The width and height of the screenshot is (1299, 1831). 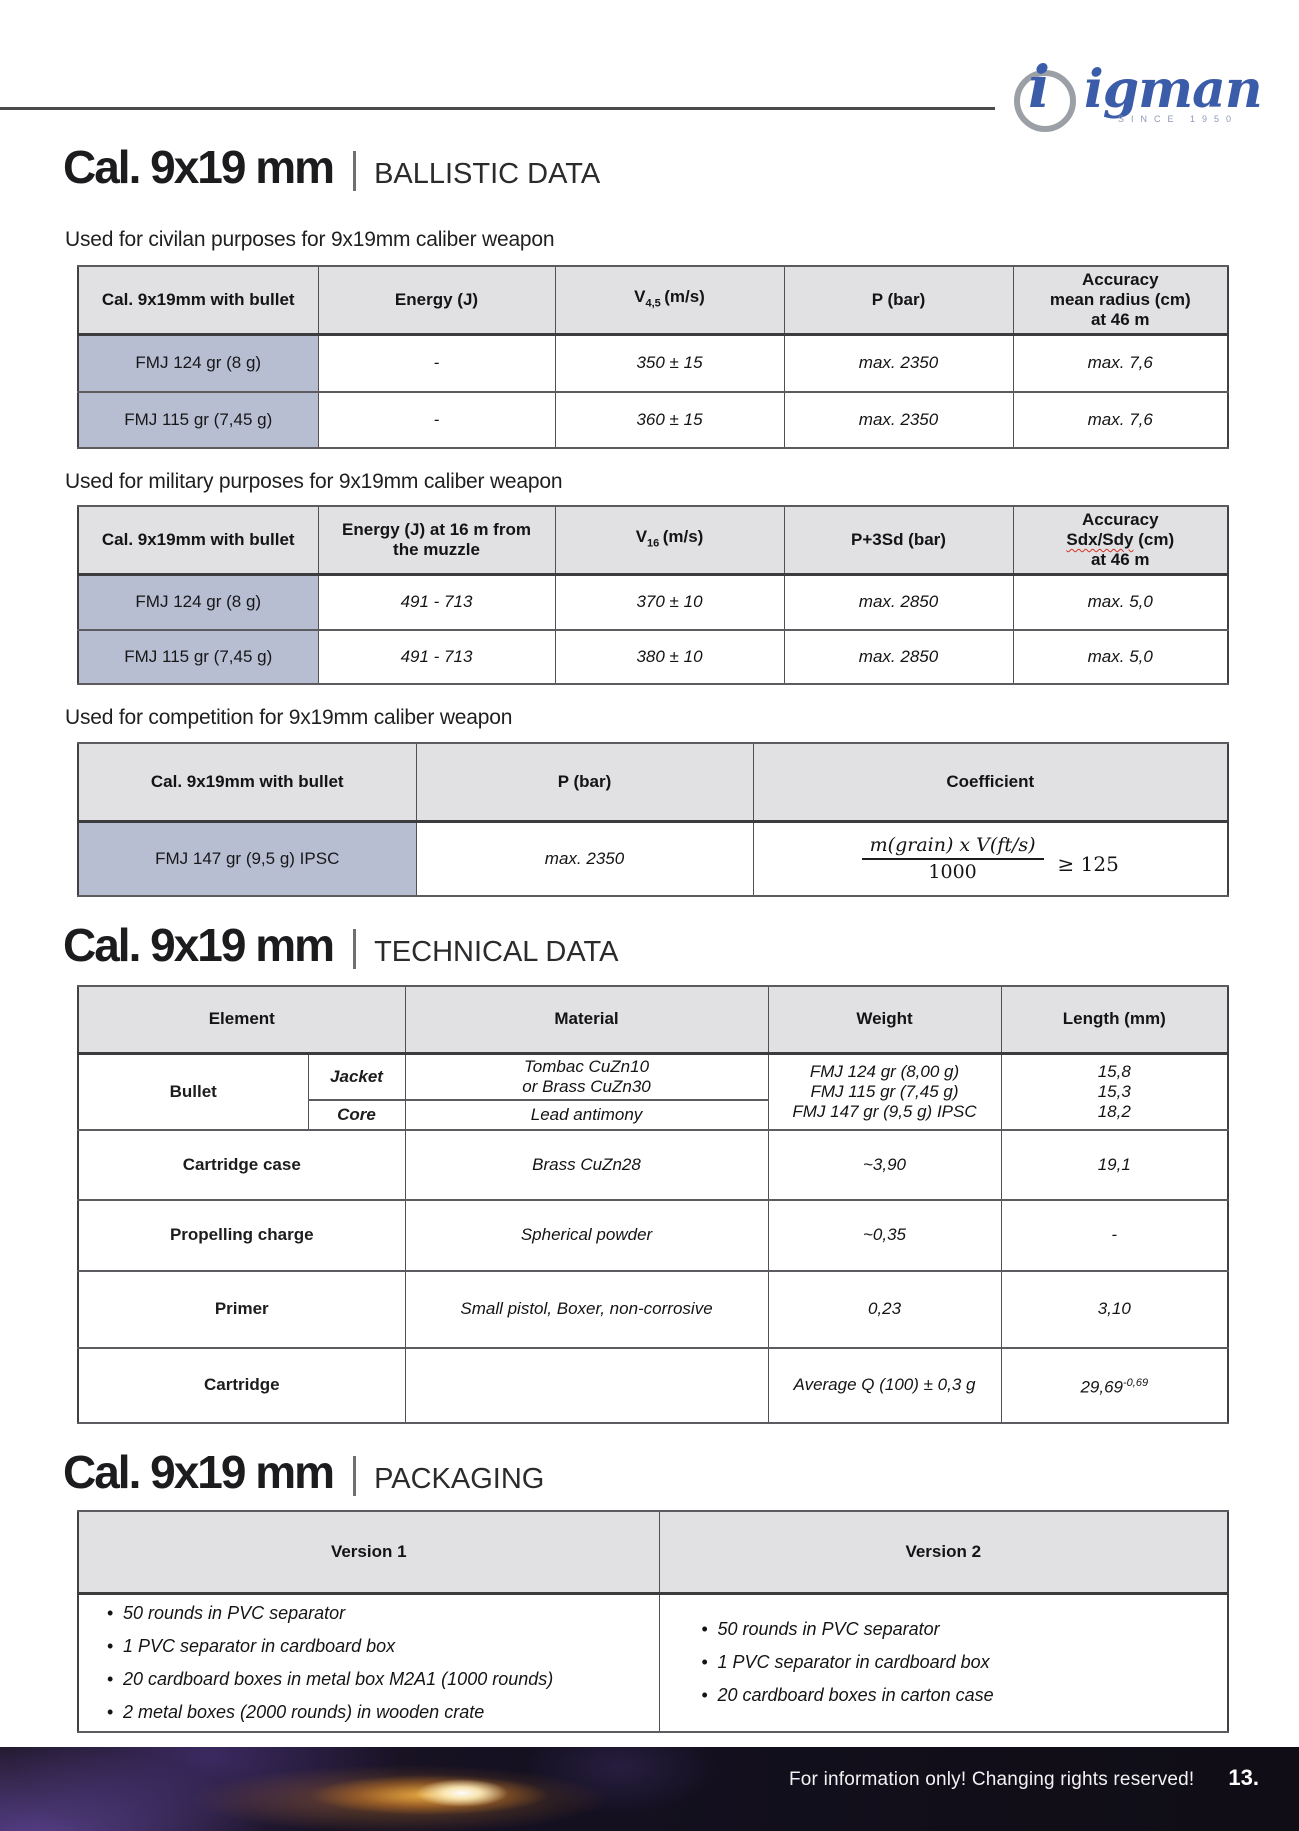 I want to click on bullet-name-cell: FMJ 115 gr (7,45 g), so click(x=198, y=657).